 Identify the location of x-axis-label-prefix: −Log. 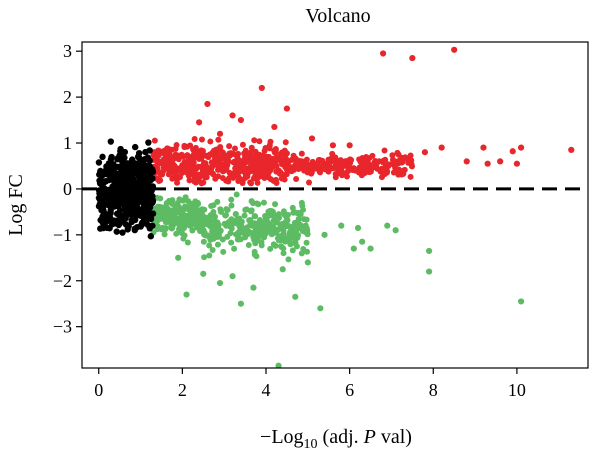
(282, 437).